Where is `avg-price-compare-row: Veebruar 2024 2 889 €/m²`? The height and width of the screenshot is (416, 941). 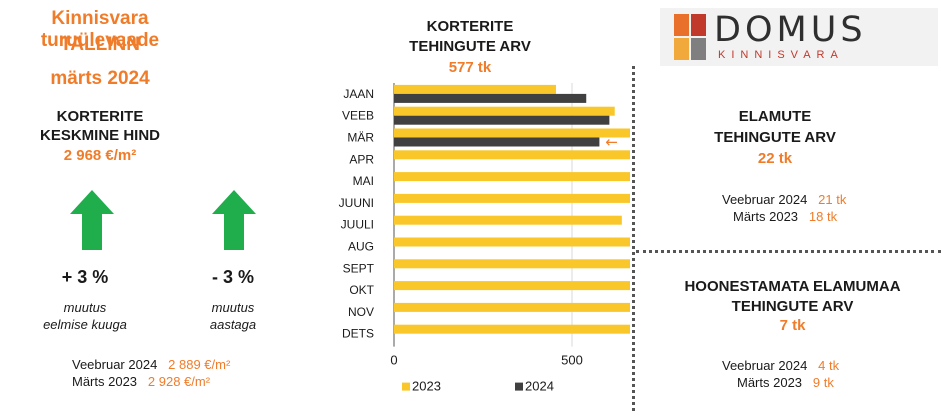 avg-price-compare-row: Veebruar 2024 2 889 €/m² is located at coordinates (151, 364).